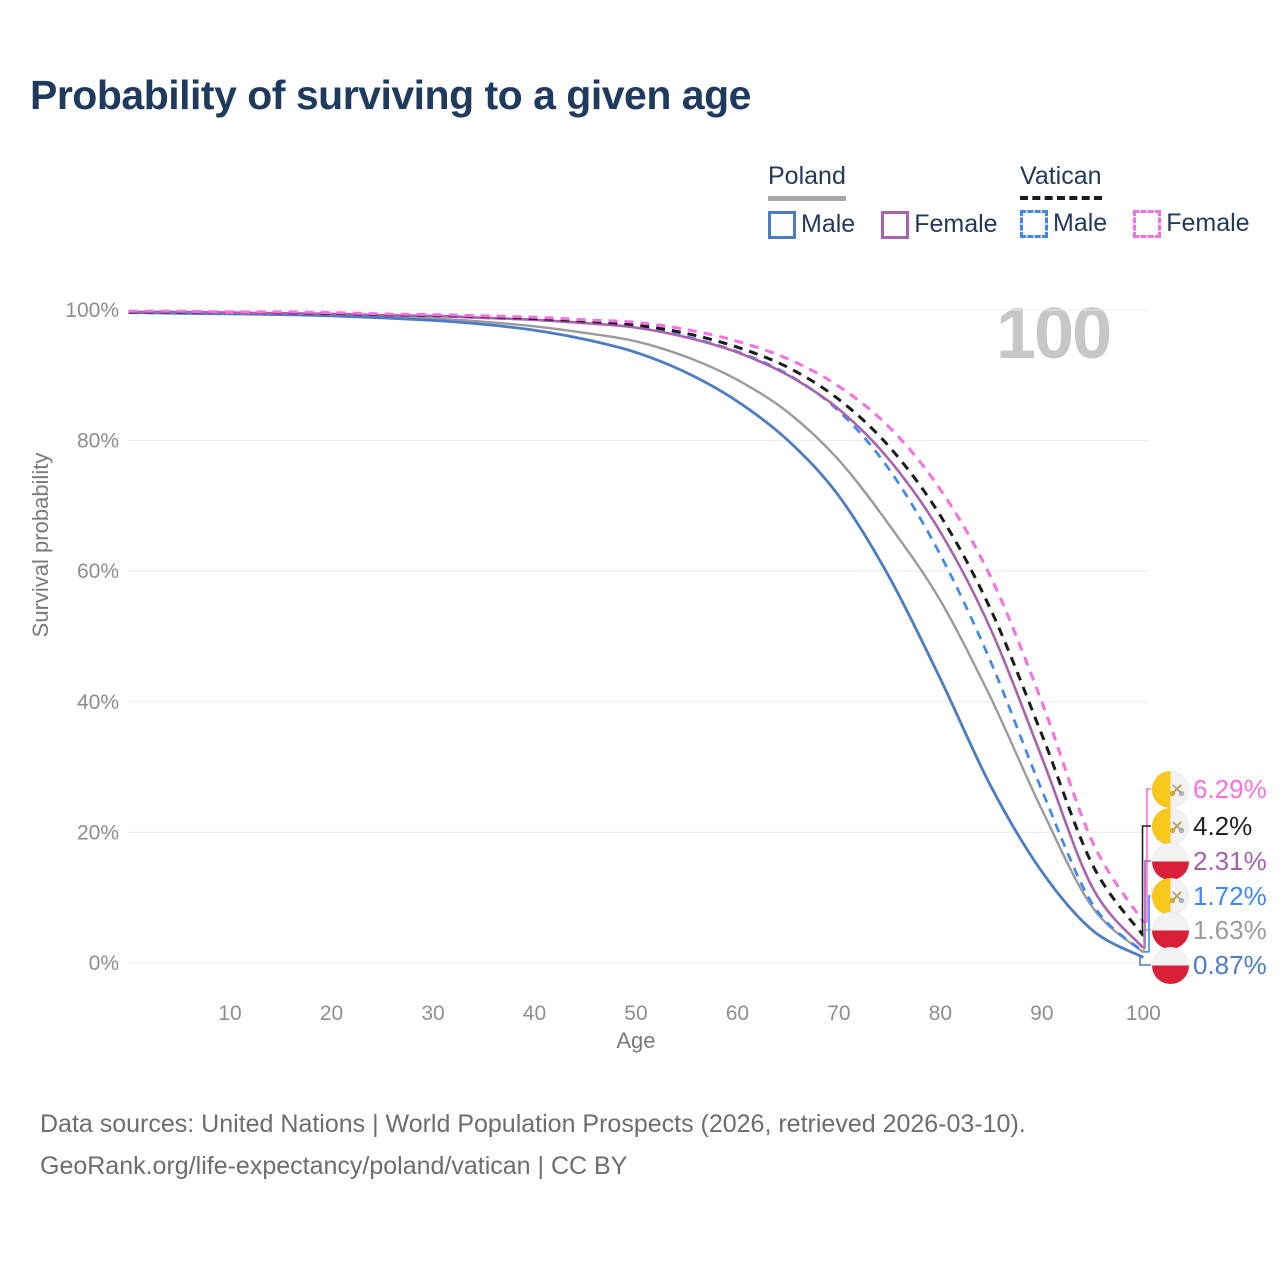 The image size is (1280, 1280). What do you see at coordinates (390, 95) in the screenshot?
I see `page-title: Probability of surviving to a given age` at bounding box center [390, 95].